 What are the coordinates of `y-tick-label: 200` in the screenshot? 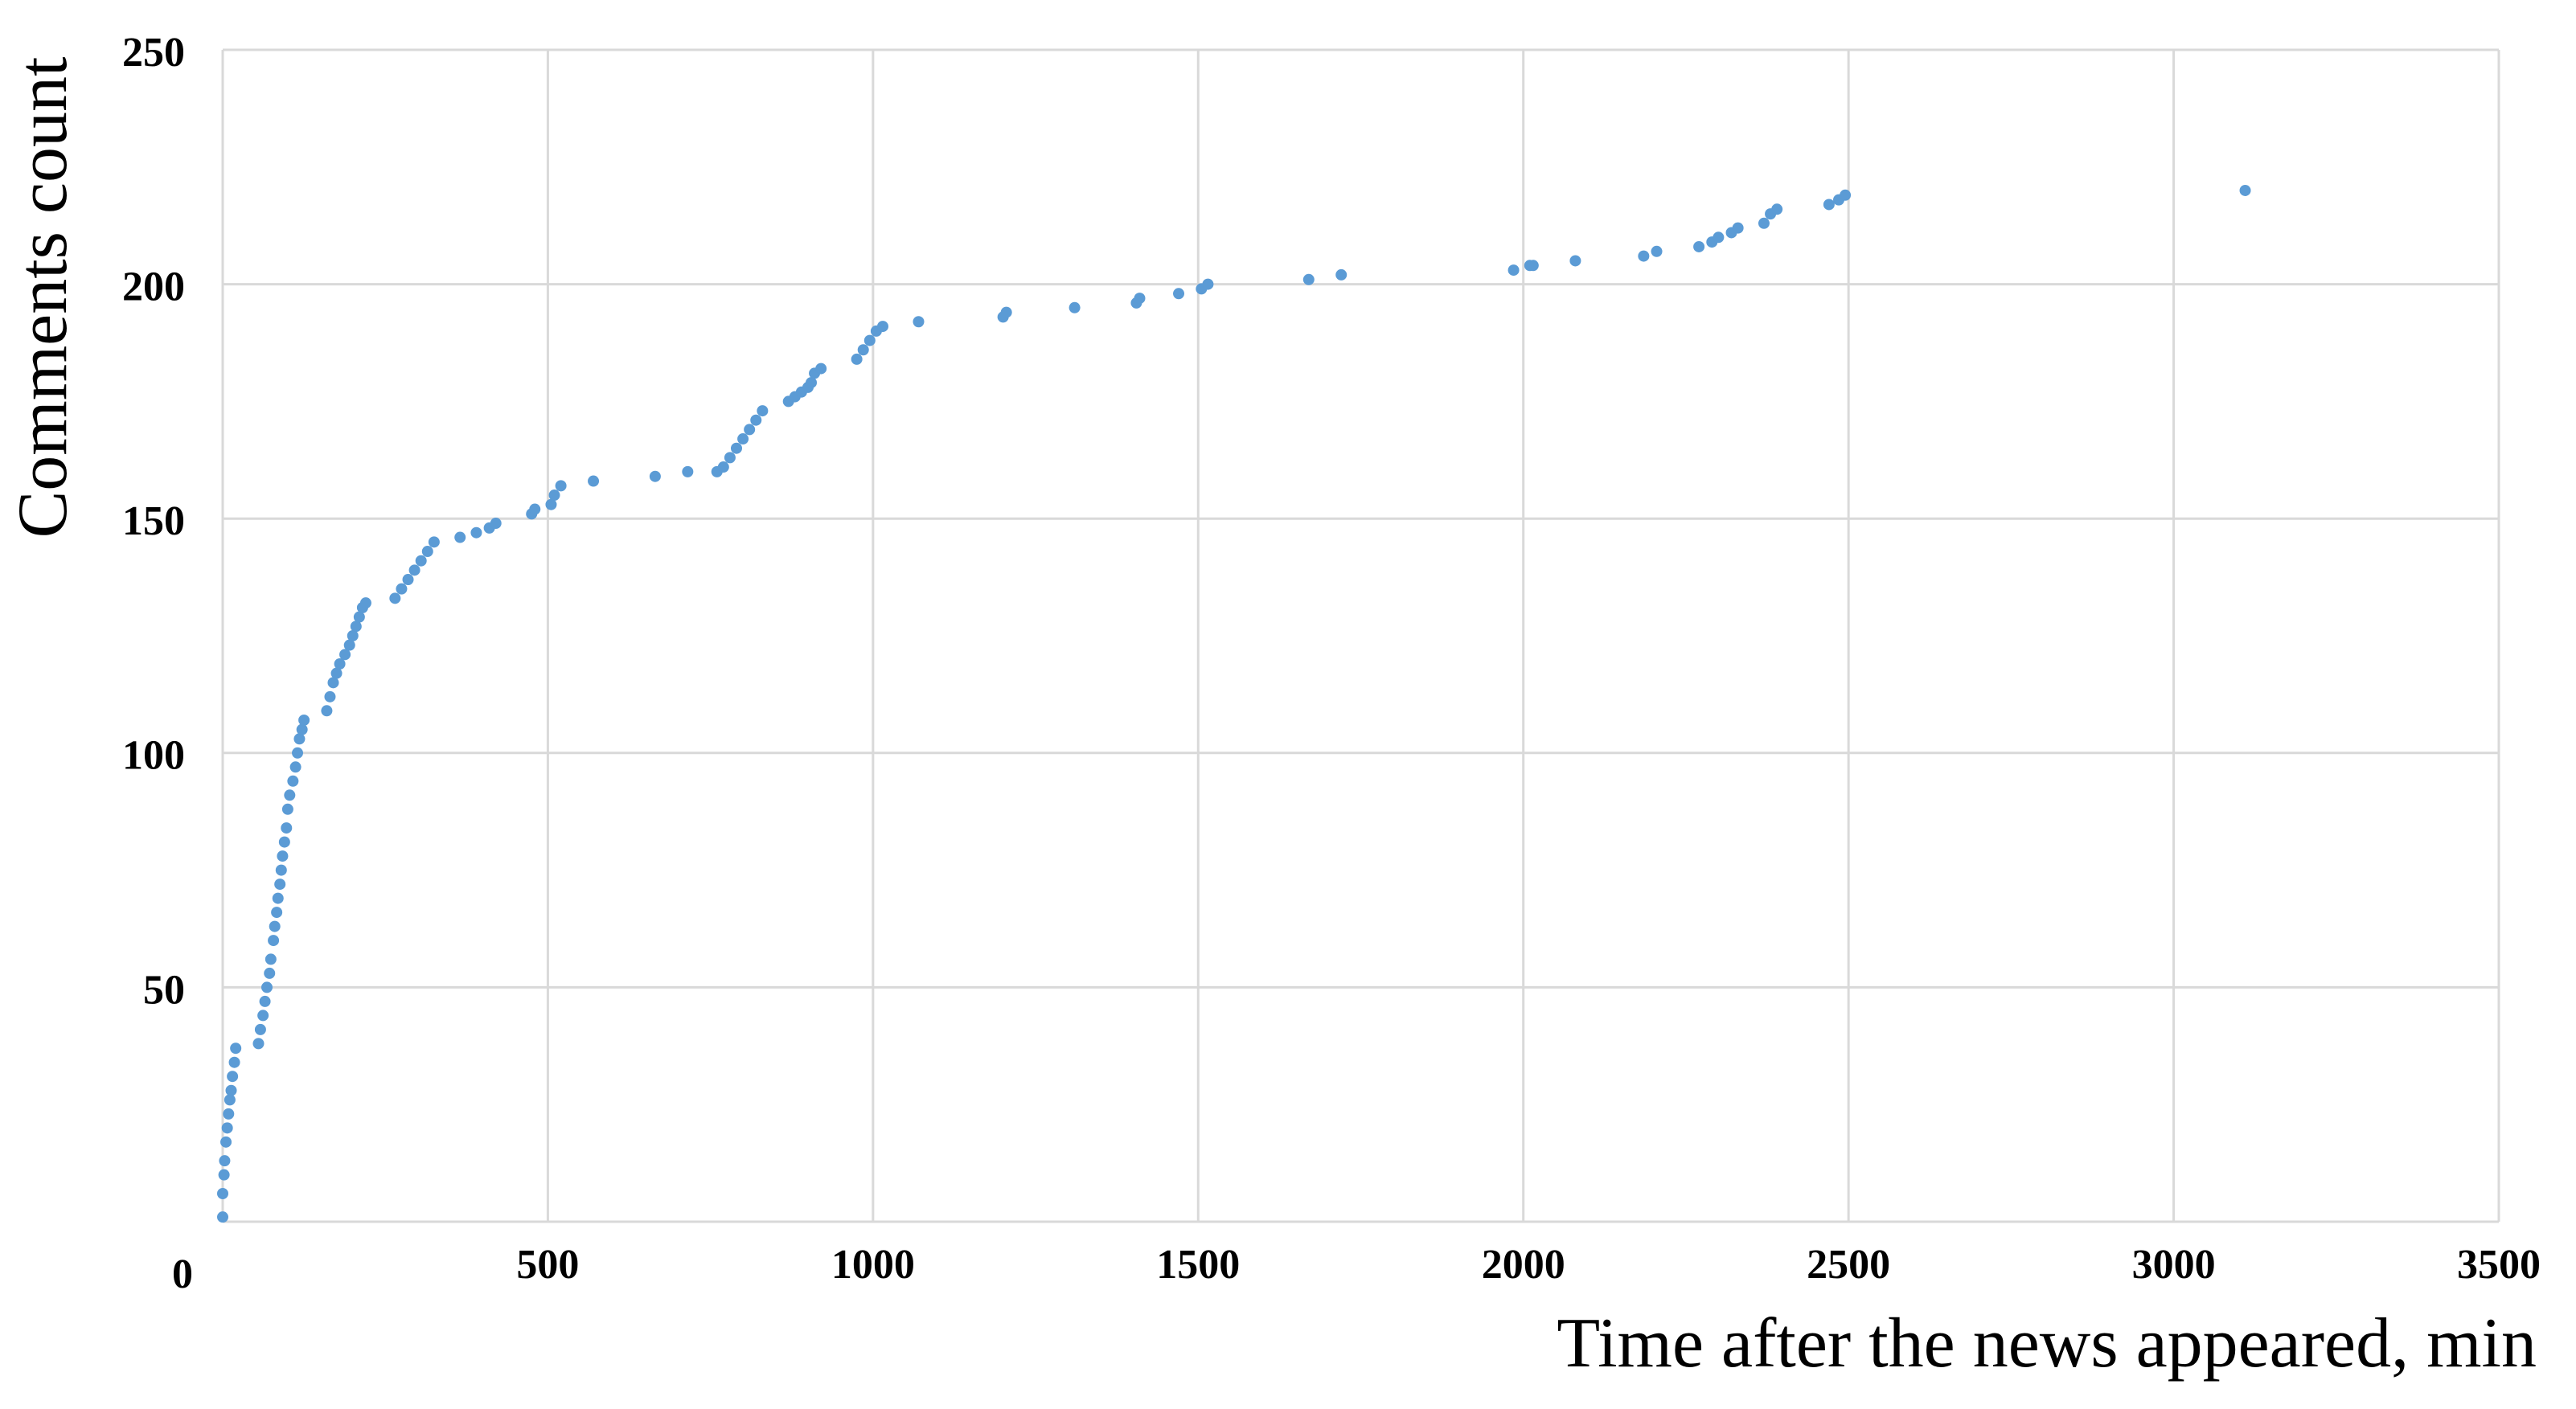 It's located at (153, 287).